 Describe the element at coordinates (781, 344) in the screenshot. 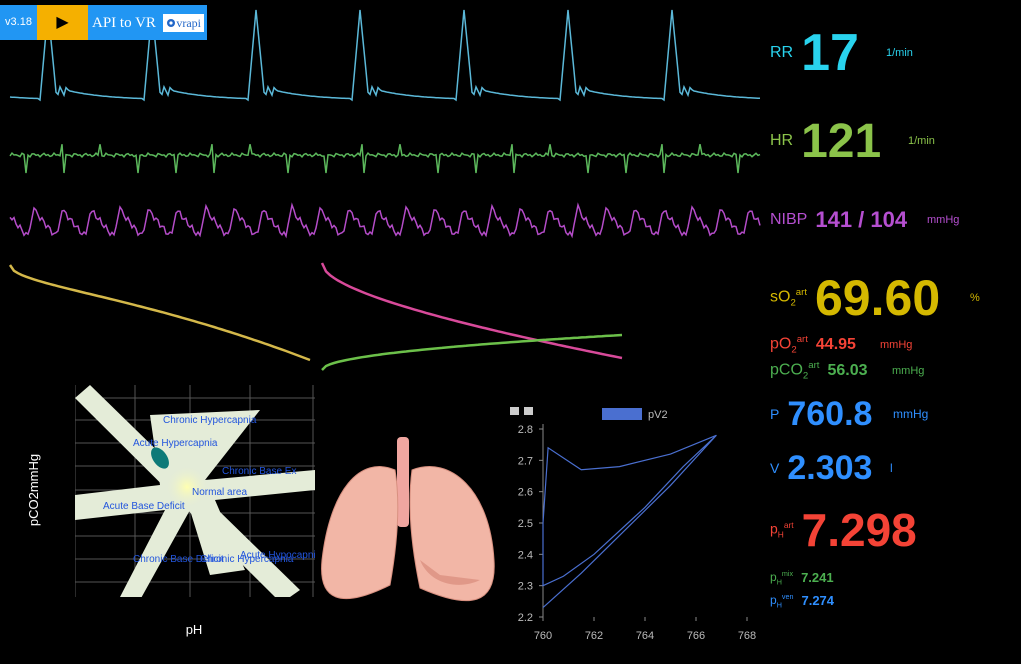

I see `label-text: pO` at that location.